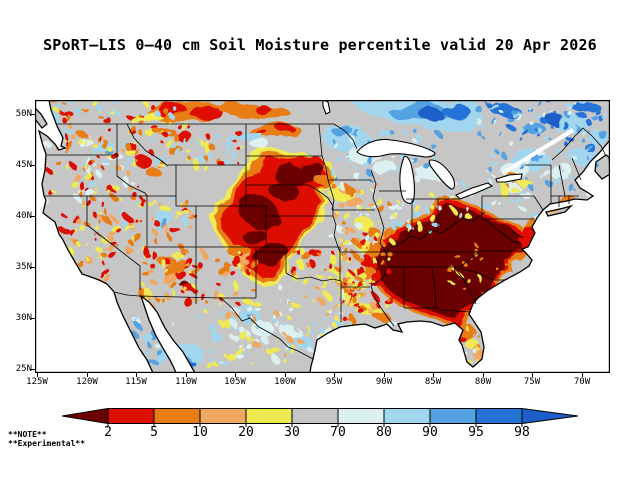  What do you see at coordinates (334, 382) in the screenshot?
I see `lon-label: 95W` at bounding box center [334, 382].